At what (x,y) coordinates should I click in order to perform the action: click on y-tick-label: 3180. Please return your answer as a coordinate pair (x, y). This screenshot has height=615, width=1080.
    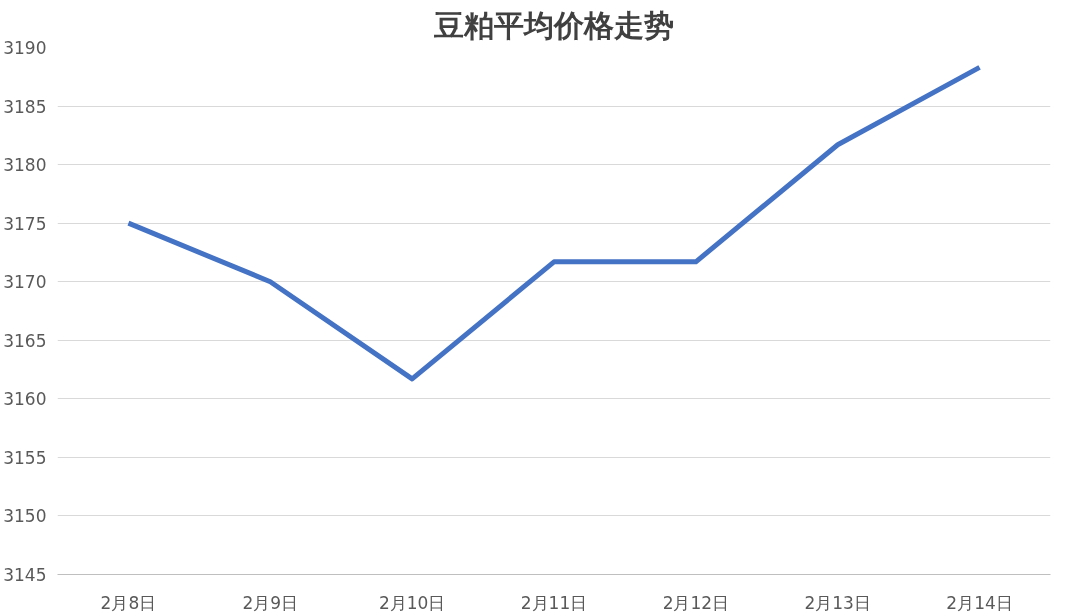
    Looking at the image, I should click on (25, 165).